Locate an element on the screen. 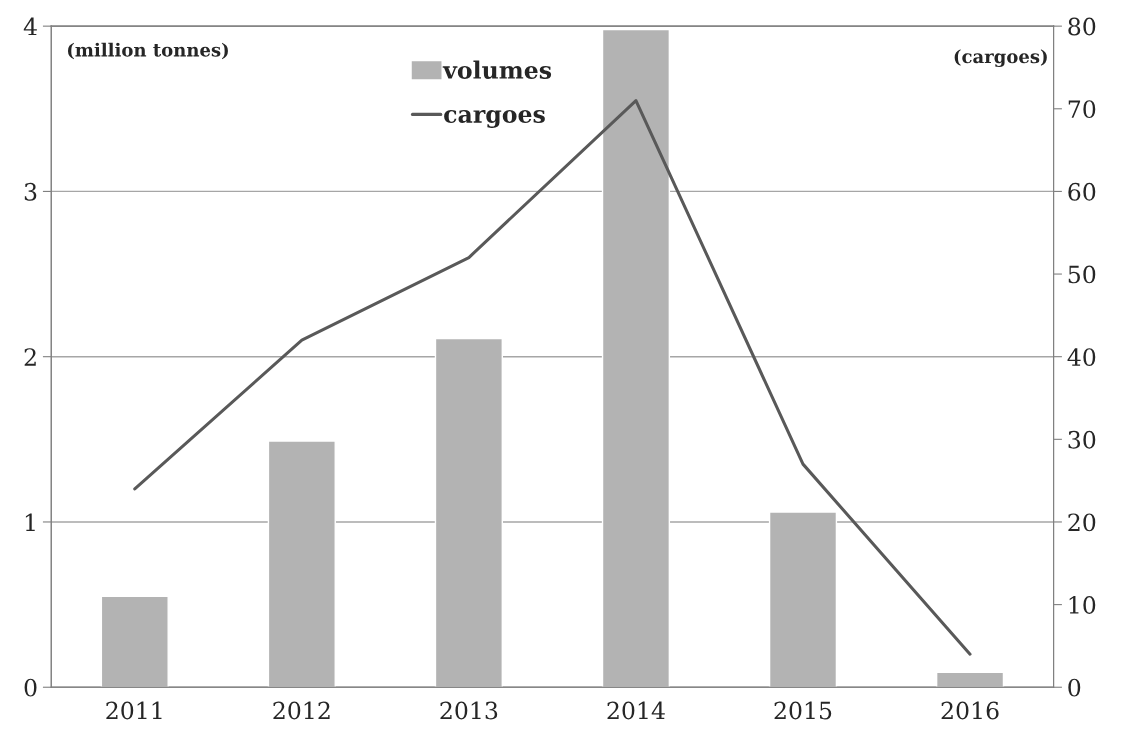 The image size is (1139, 747). y-tick-label: 0 is located at coordinates (30, 687).